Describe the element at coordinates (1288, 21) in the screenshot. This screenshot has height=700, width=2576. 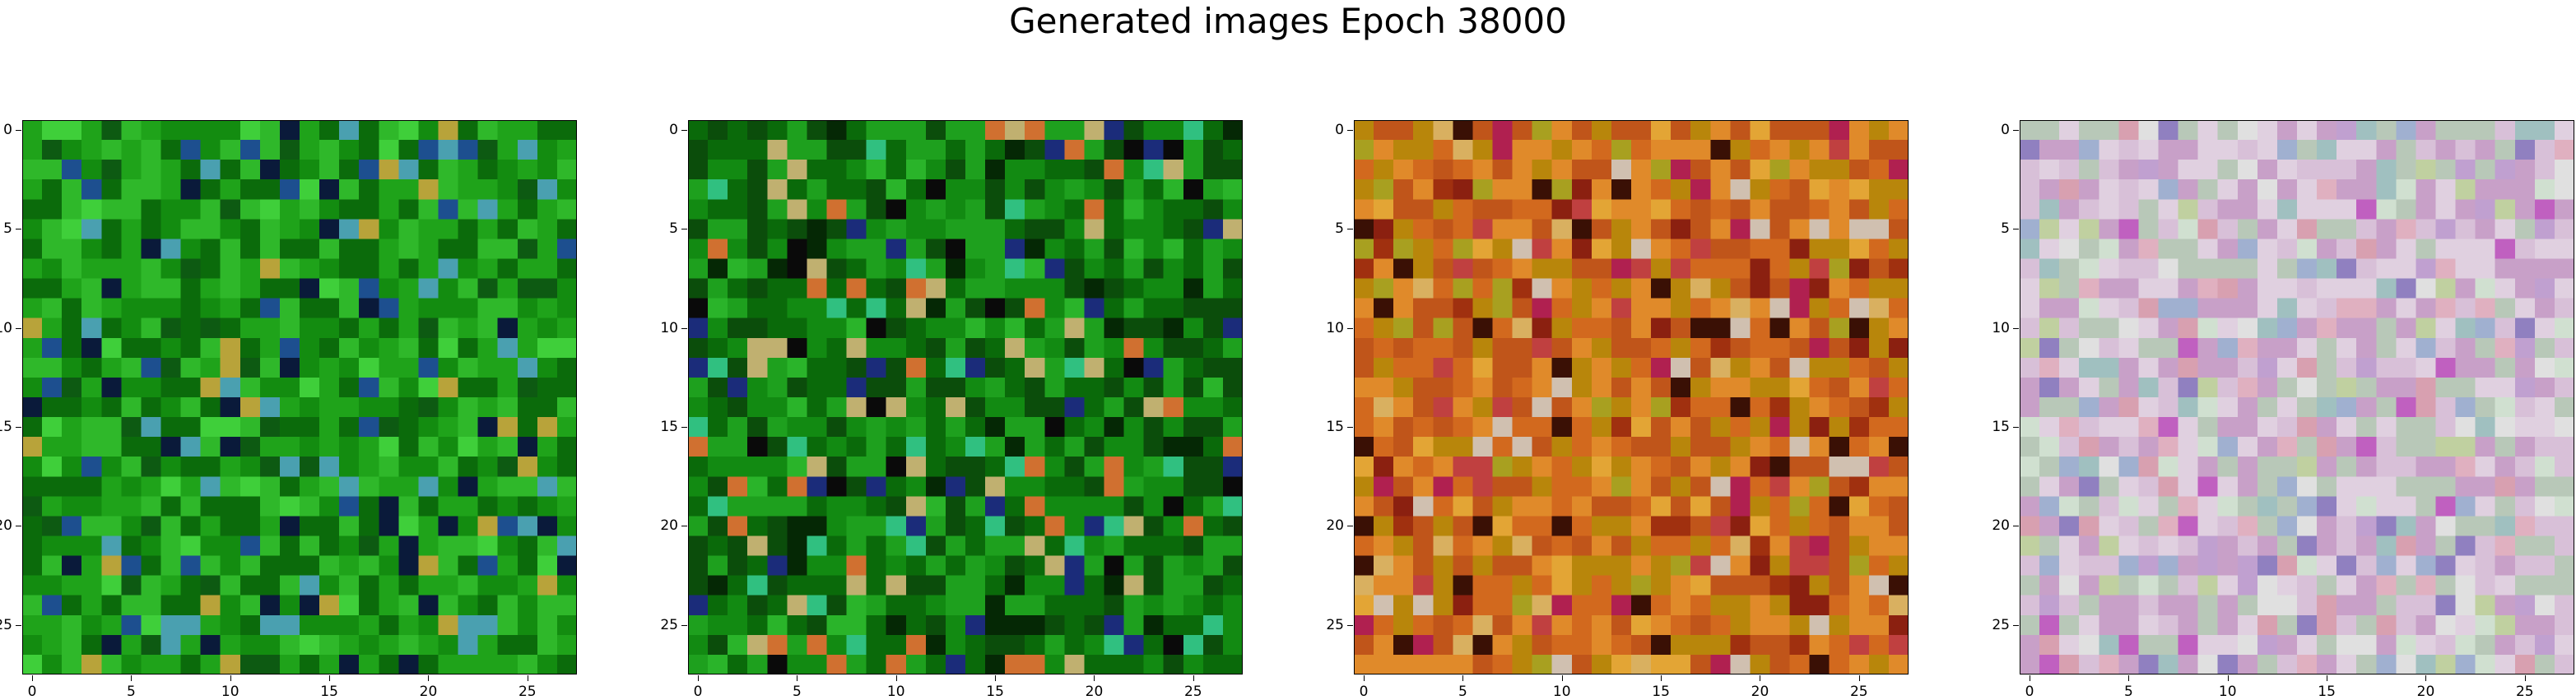
I see `figure-title: Generated images Epoch 38000` at that location.